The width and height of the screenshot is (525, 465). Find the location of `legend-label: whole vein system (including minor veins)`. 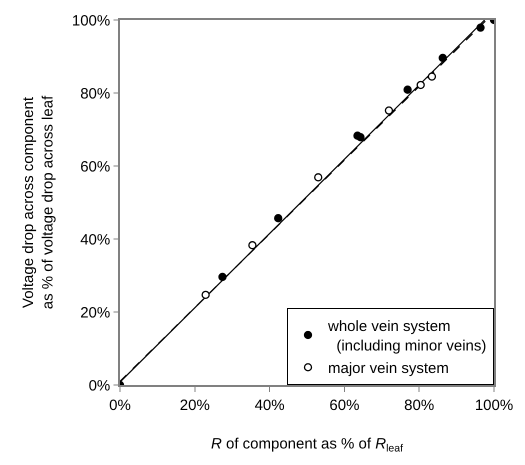

legend-label: whole vein system (including minor veins) is located at coordinates (406, 336).